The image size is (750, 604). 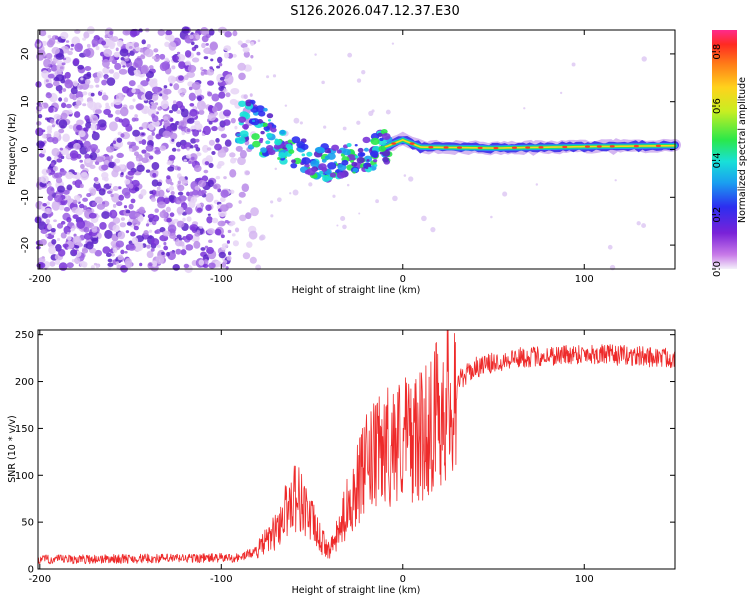 What do you see at coordinates (457, 141) in the screenshot?
I see `spectrogram-ridge` at bounding box center [457, 141].